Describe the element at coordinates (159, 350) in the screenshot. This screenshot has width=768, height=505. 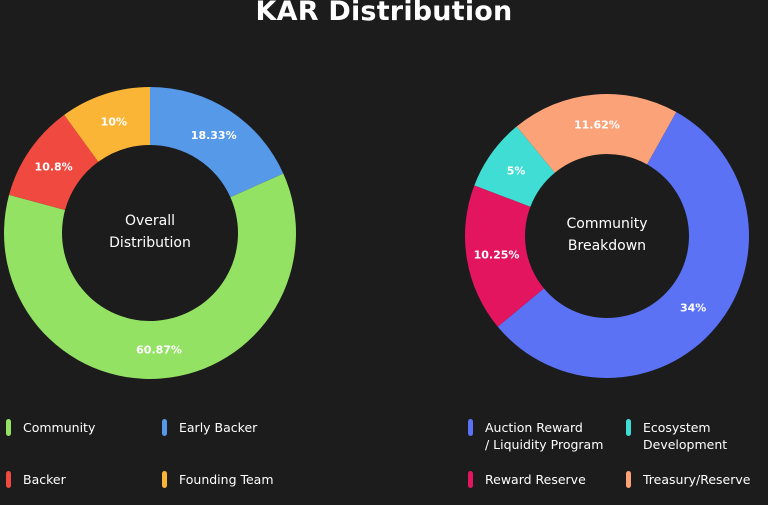
I see `slice-label-community: 60.87%` at that location.